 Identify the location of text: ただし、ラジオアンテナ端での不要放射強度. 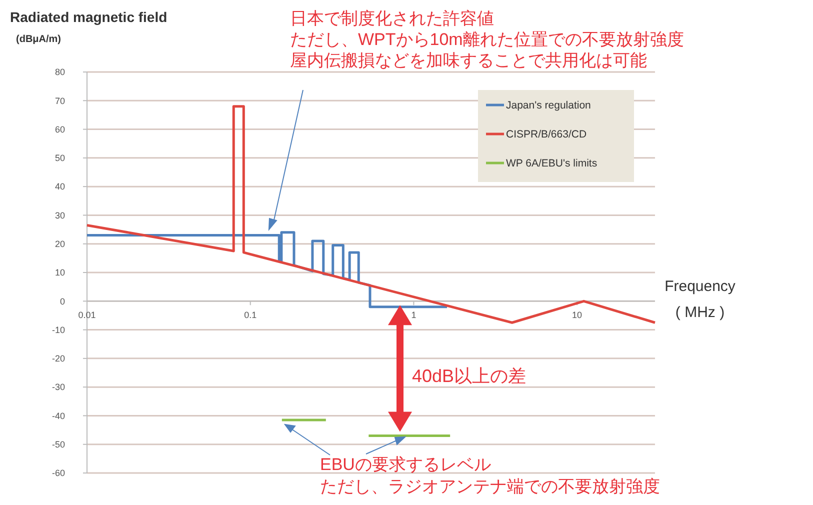
(490, 486).